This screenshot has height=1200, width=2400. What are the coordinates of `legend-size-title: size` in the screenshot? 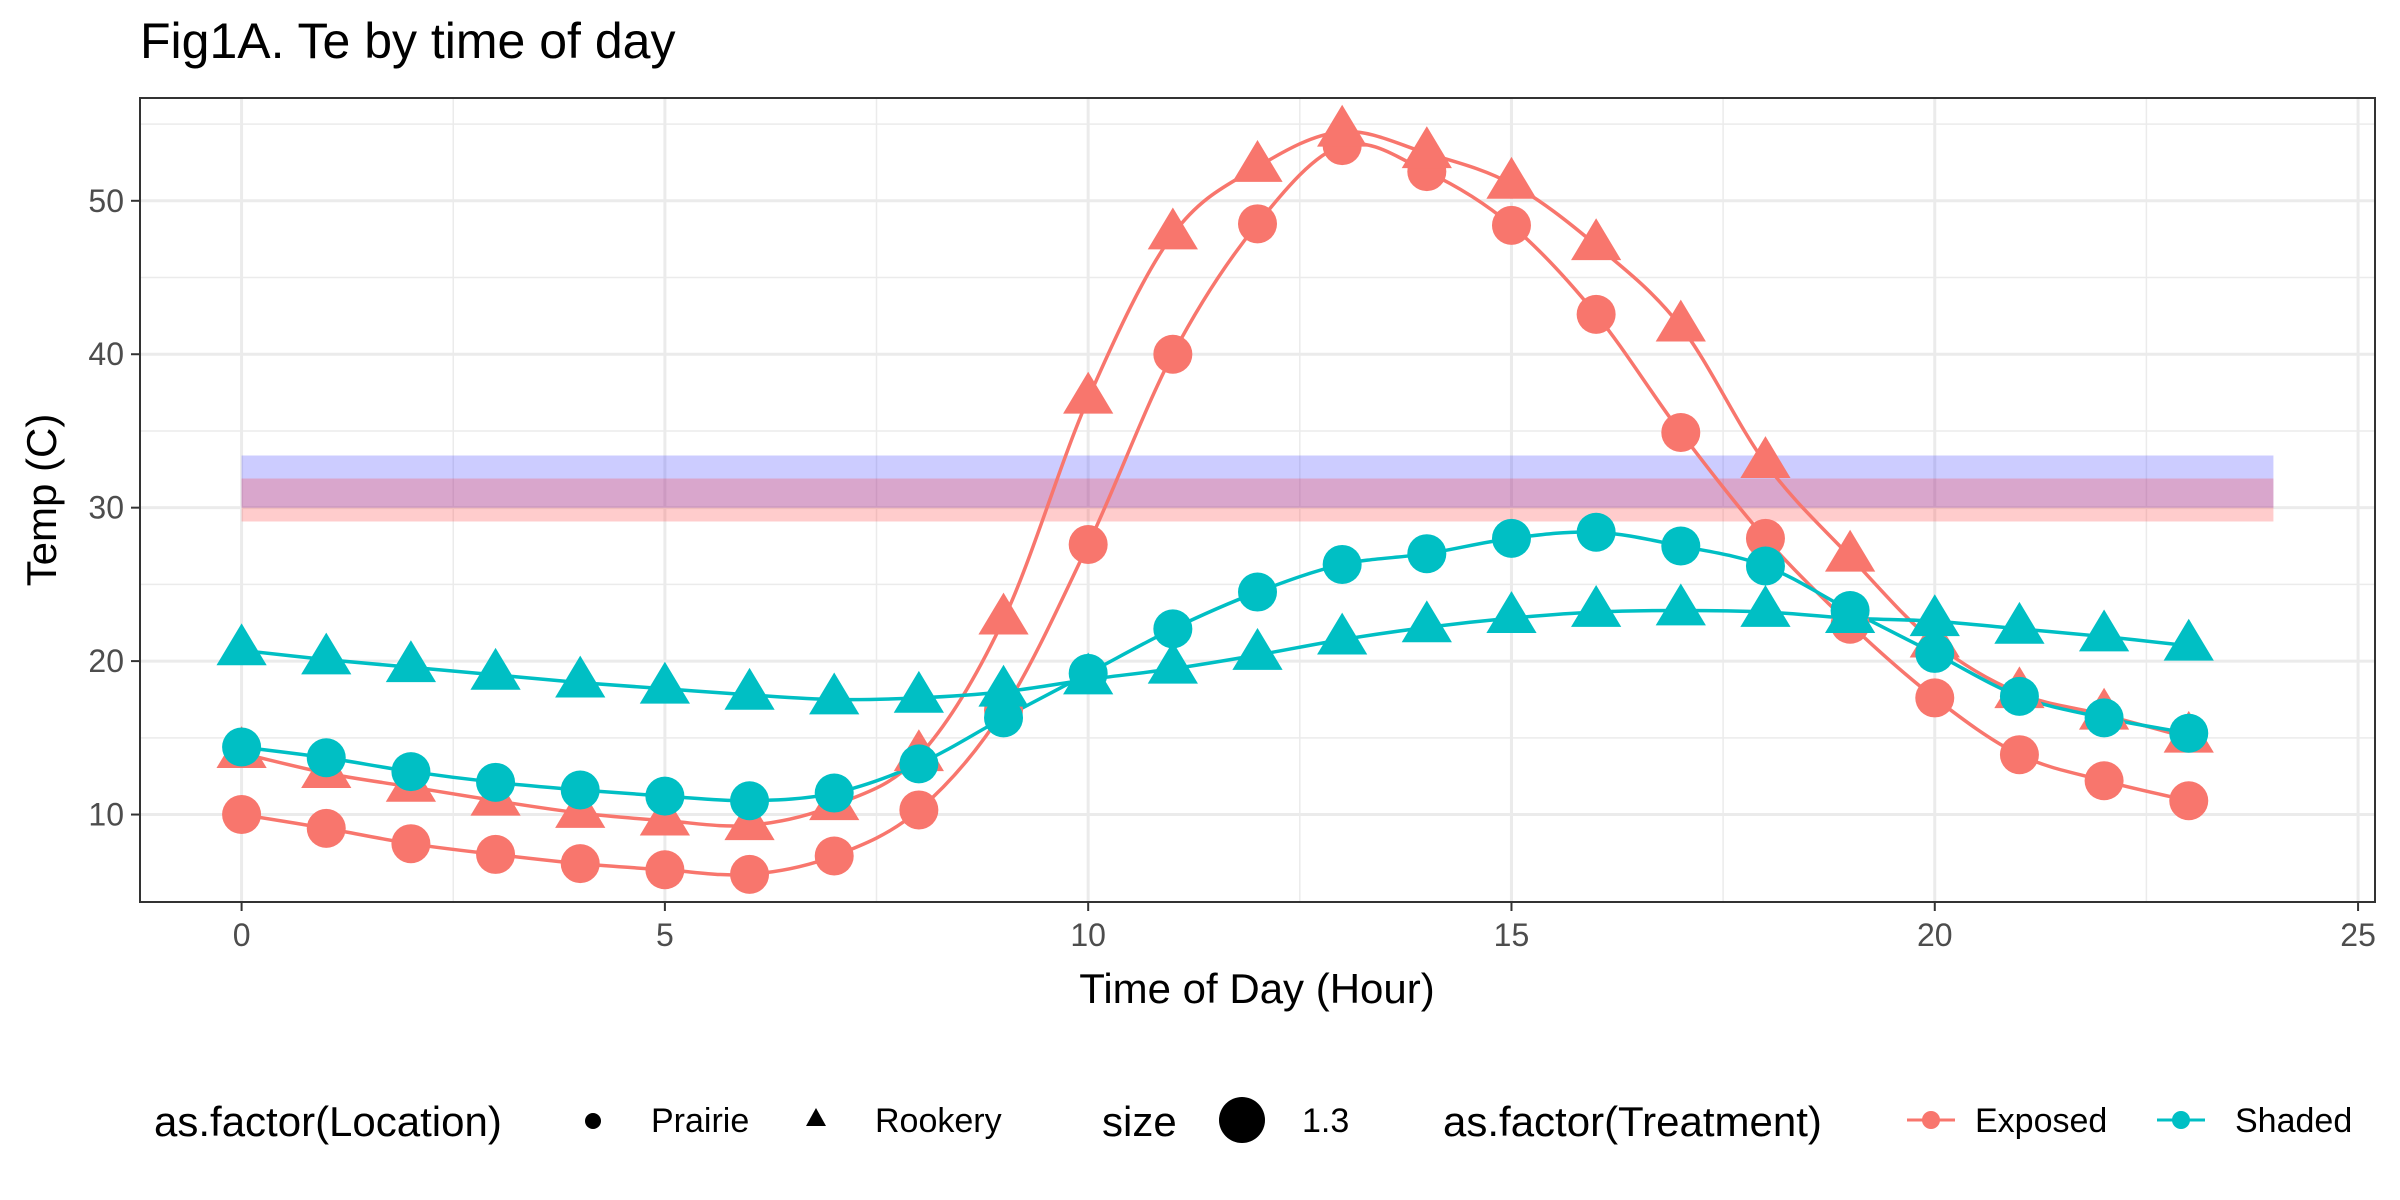 It's located at (1139, 1121).